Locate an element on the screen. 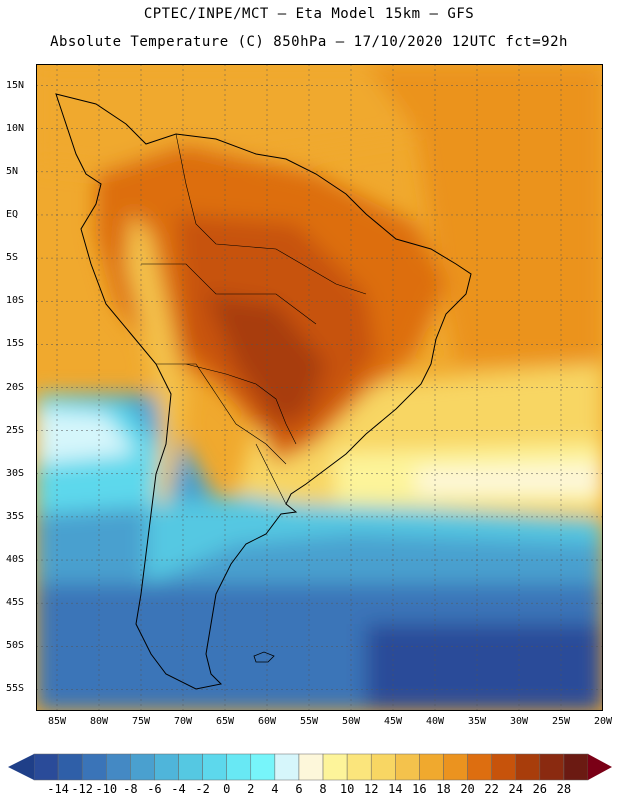  colorbar-tick-label: 0 is located at coordinates (227, 789).